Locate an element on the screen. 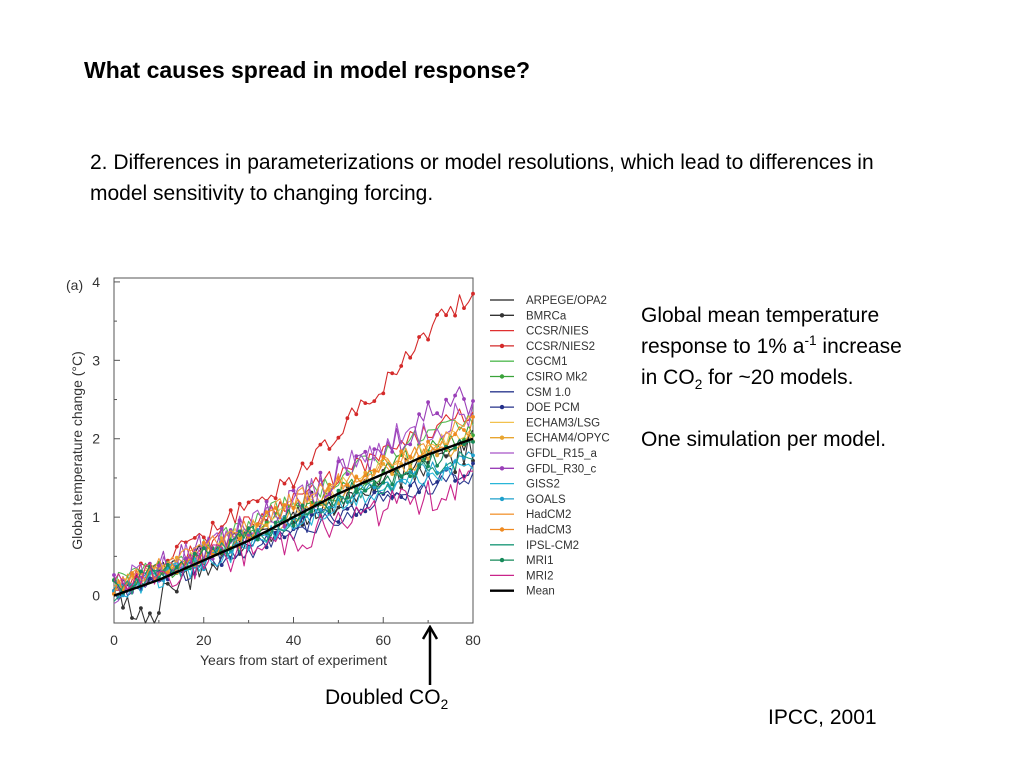  doubled-text: Doubled CO is located at coordinates (383, 697).